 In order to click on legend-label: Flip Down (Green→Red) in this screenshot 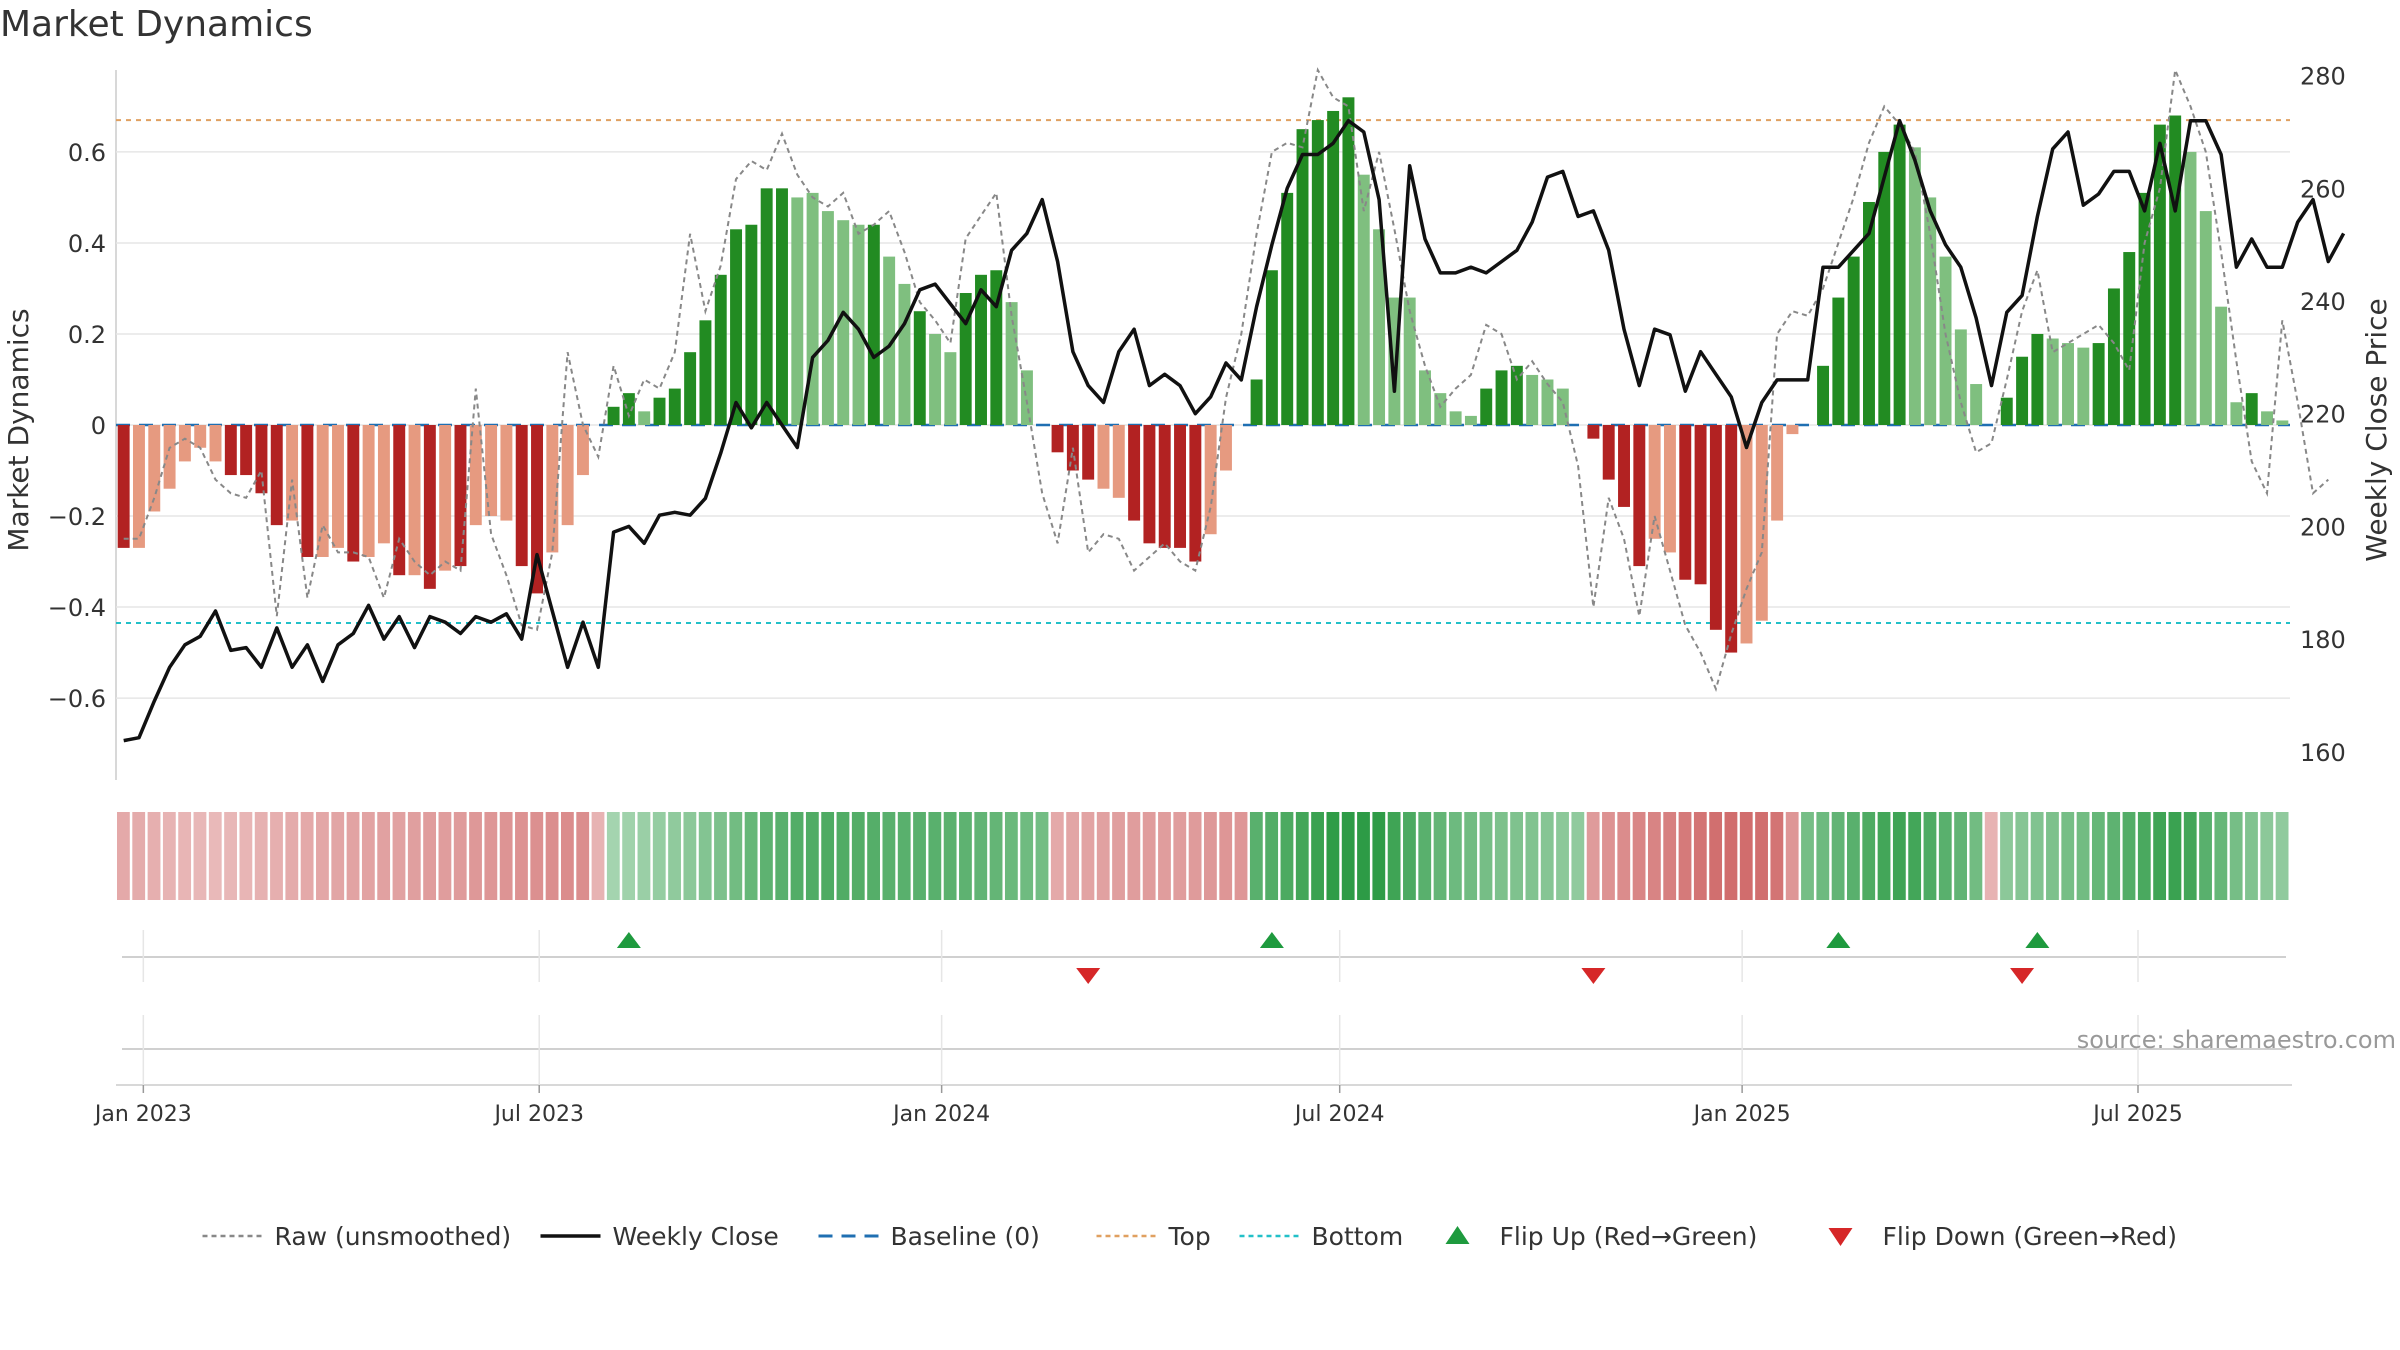, I will do `click(2030, 1236)`.